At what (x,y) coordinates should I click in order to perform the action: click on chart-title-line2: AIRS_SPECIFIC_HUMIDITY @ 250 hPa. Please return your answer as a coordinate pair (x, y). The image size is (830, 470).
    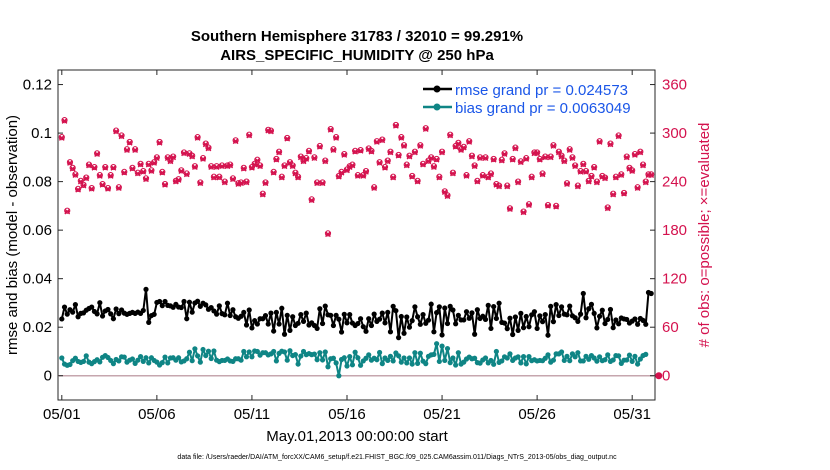
    Looking at the image, I should click on (357, 55).